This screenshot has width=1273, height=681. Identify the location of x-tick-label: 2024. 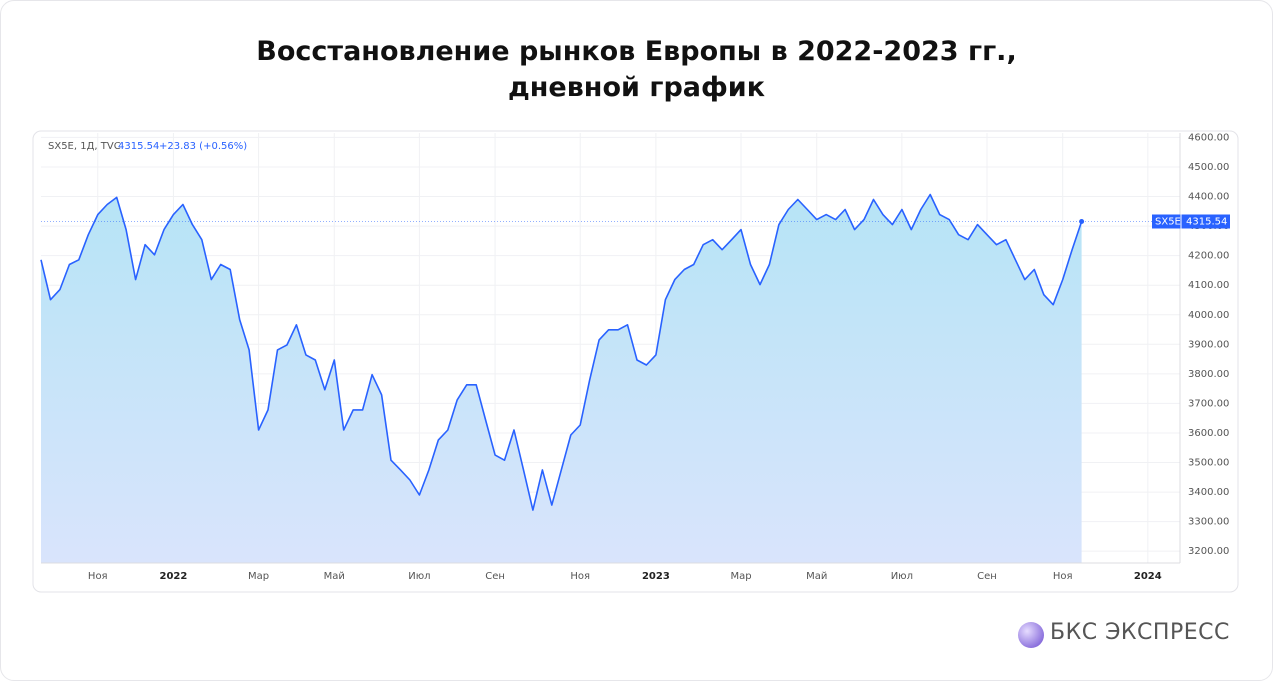
(1148, 576).